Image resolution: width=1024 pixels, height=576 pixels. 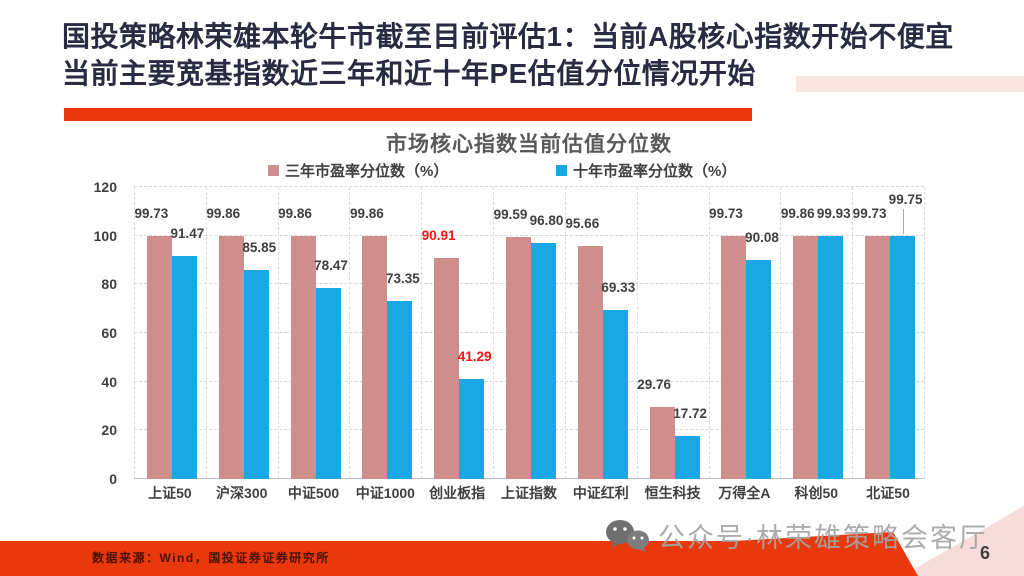 I want to click on legend-label-three-year: 三年市盈率分位数（%）, so click(x=367, y=171).